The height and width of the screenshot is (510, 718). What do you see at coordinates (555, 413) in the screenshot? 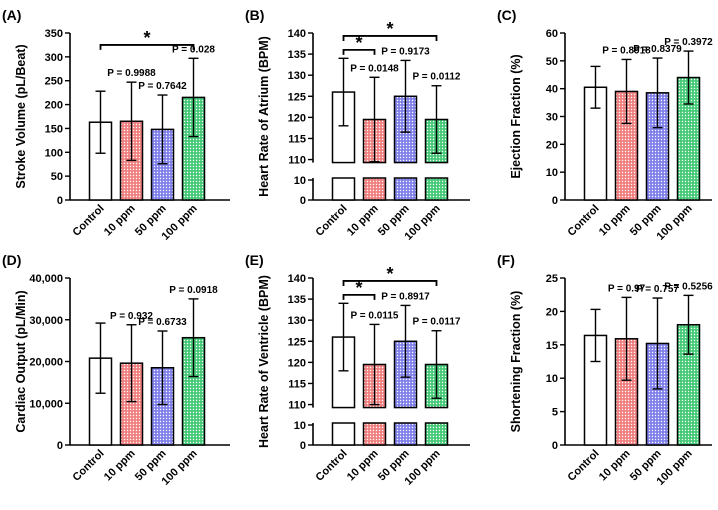
I see `y-tick-label: 5` at bounding box center [555, 413].